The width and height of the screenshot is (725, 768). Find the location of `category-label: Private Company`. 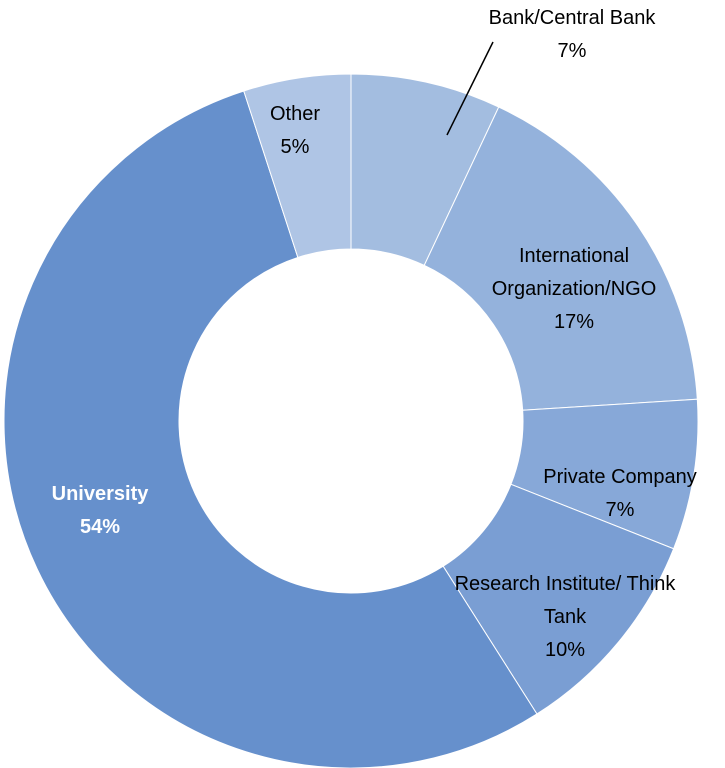

category-label: Private Company is located at coordinates (620, 477).